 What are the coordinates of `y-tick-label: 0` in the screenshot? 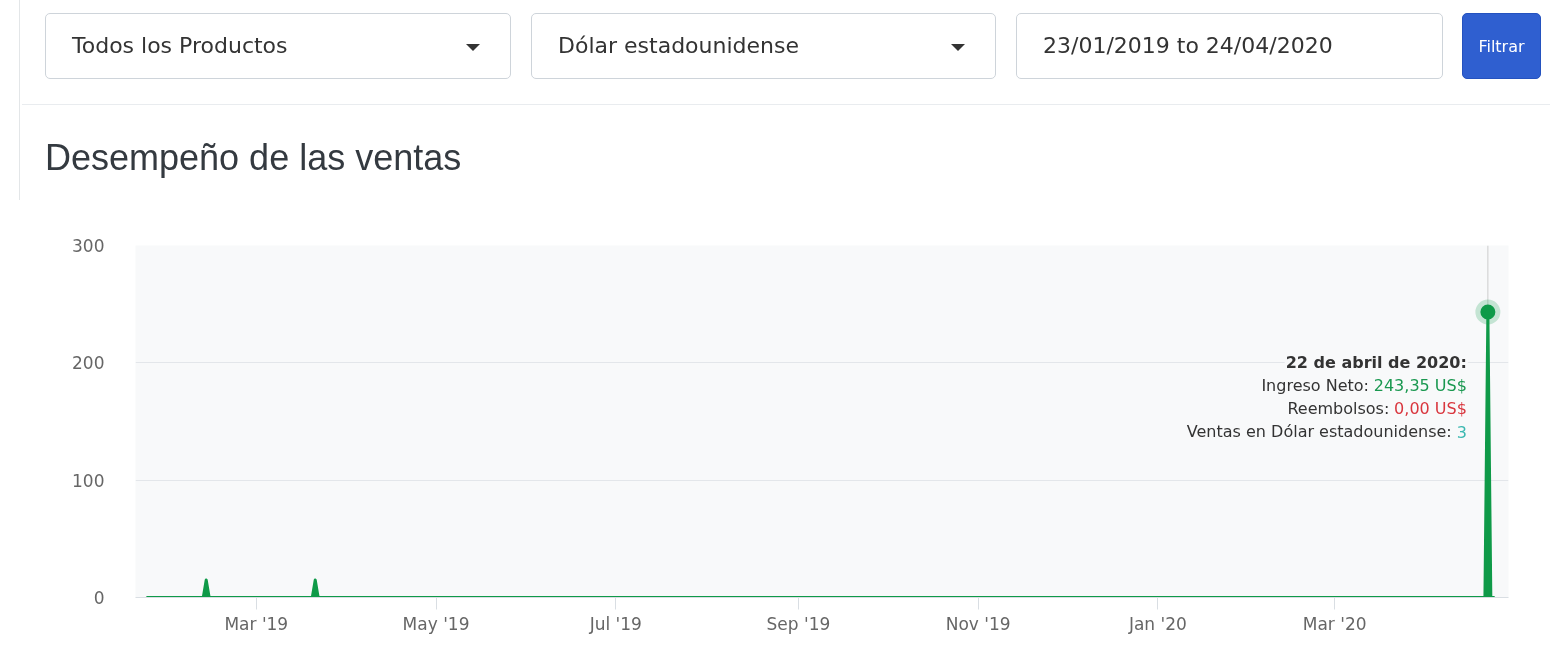 It's located at (99, 598).